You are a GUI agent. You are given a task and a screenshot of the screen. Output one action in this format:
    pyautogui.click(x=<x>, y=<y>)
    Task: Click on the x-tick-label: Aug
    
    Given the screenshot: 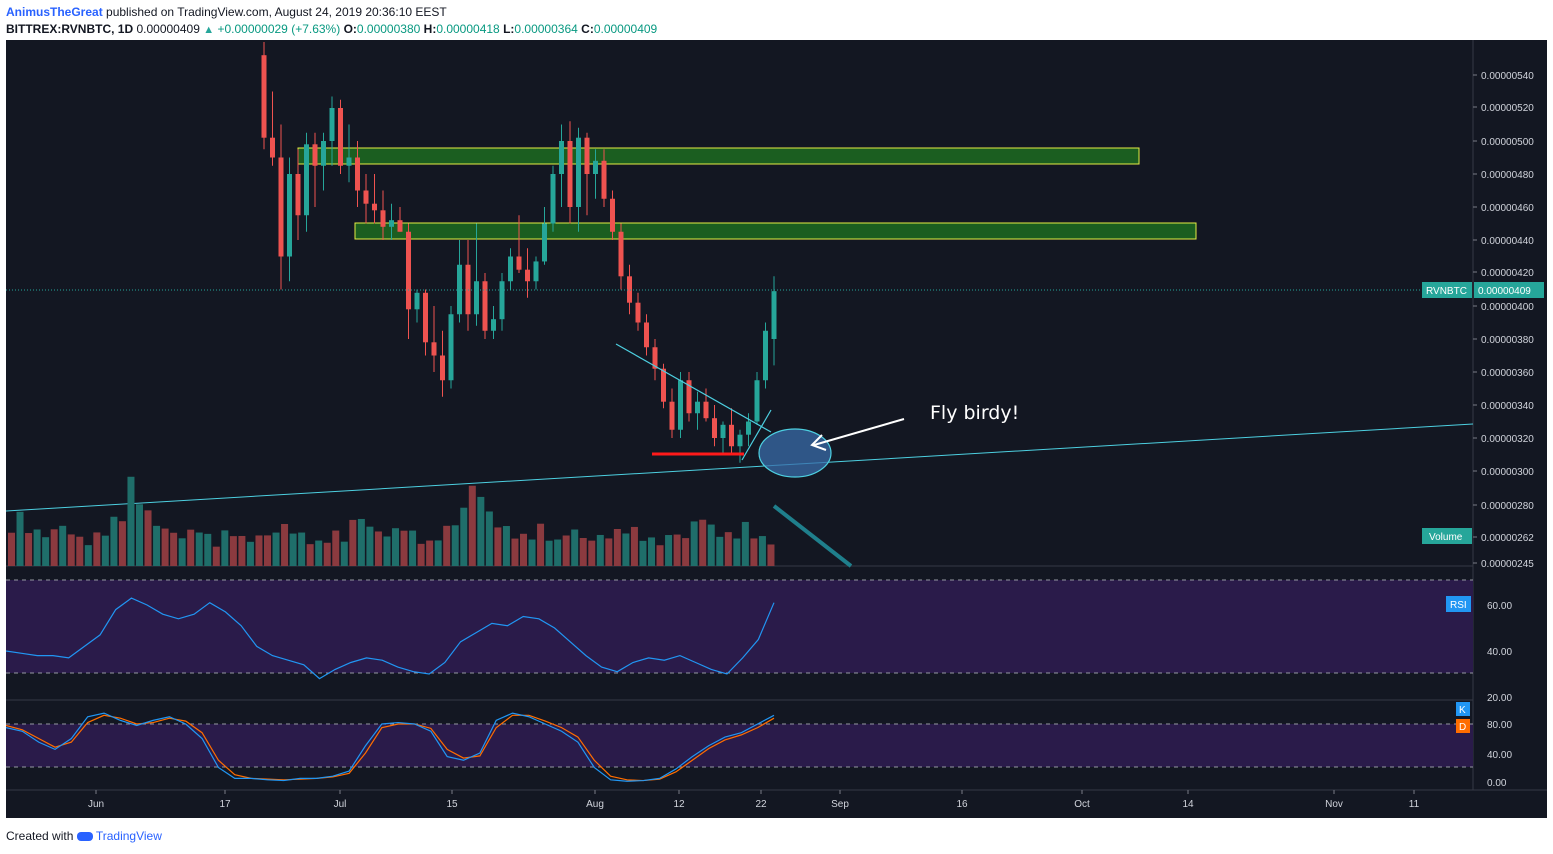 What is the action you would take?
    pyautogui.click(x=595, y=804)
    